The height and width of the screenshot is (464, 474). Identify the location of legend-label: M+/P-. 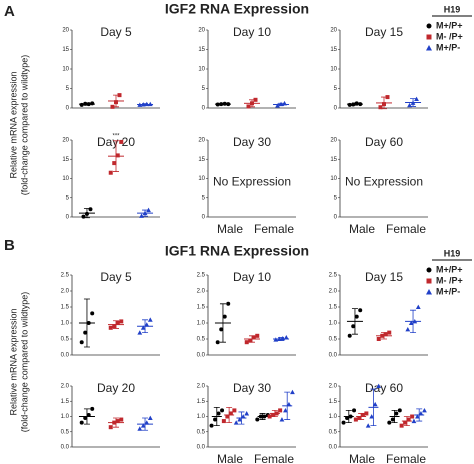
(448, 47).